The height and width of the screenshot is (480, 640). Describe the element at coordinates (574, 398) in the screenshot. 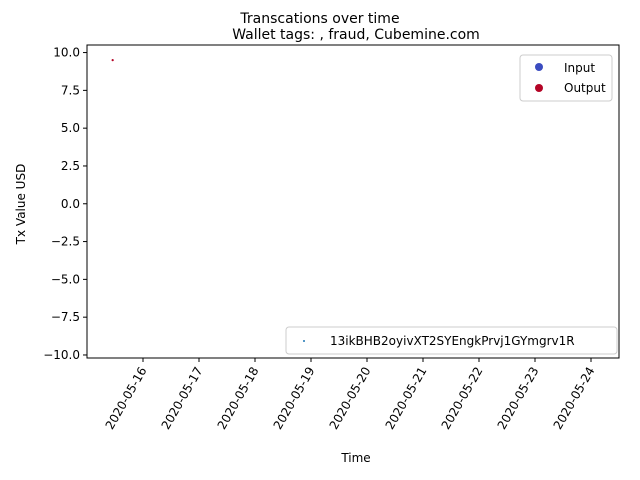

I see `x-tick-label: 2020-05-24` at that location.